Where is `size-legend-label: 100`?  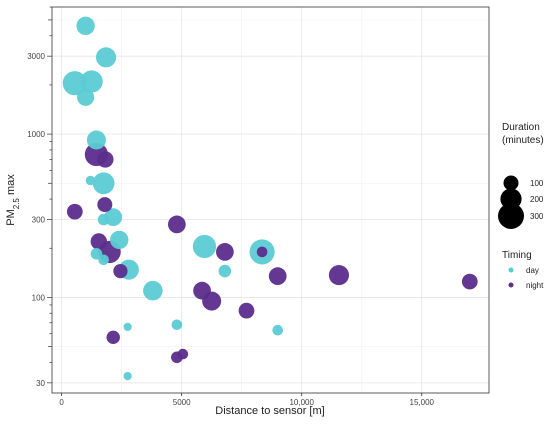
size-legend-label: 100 is located at coordinates (537, 183).